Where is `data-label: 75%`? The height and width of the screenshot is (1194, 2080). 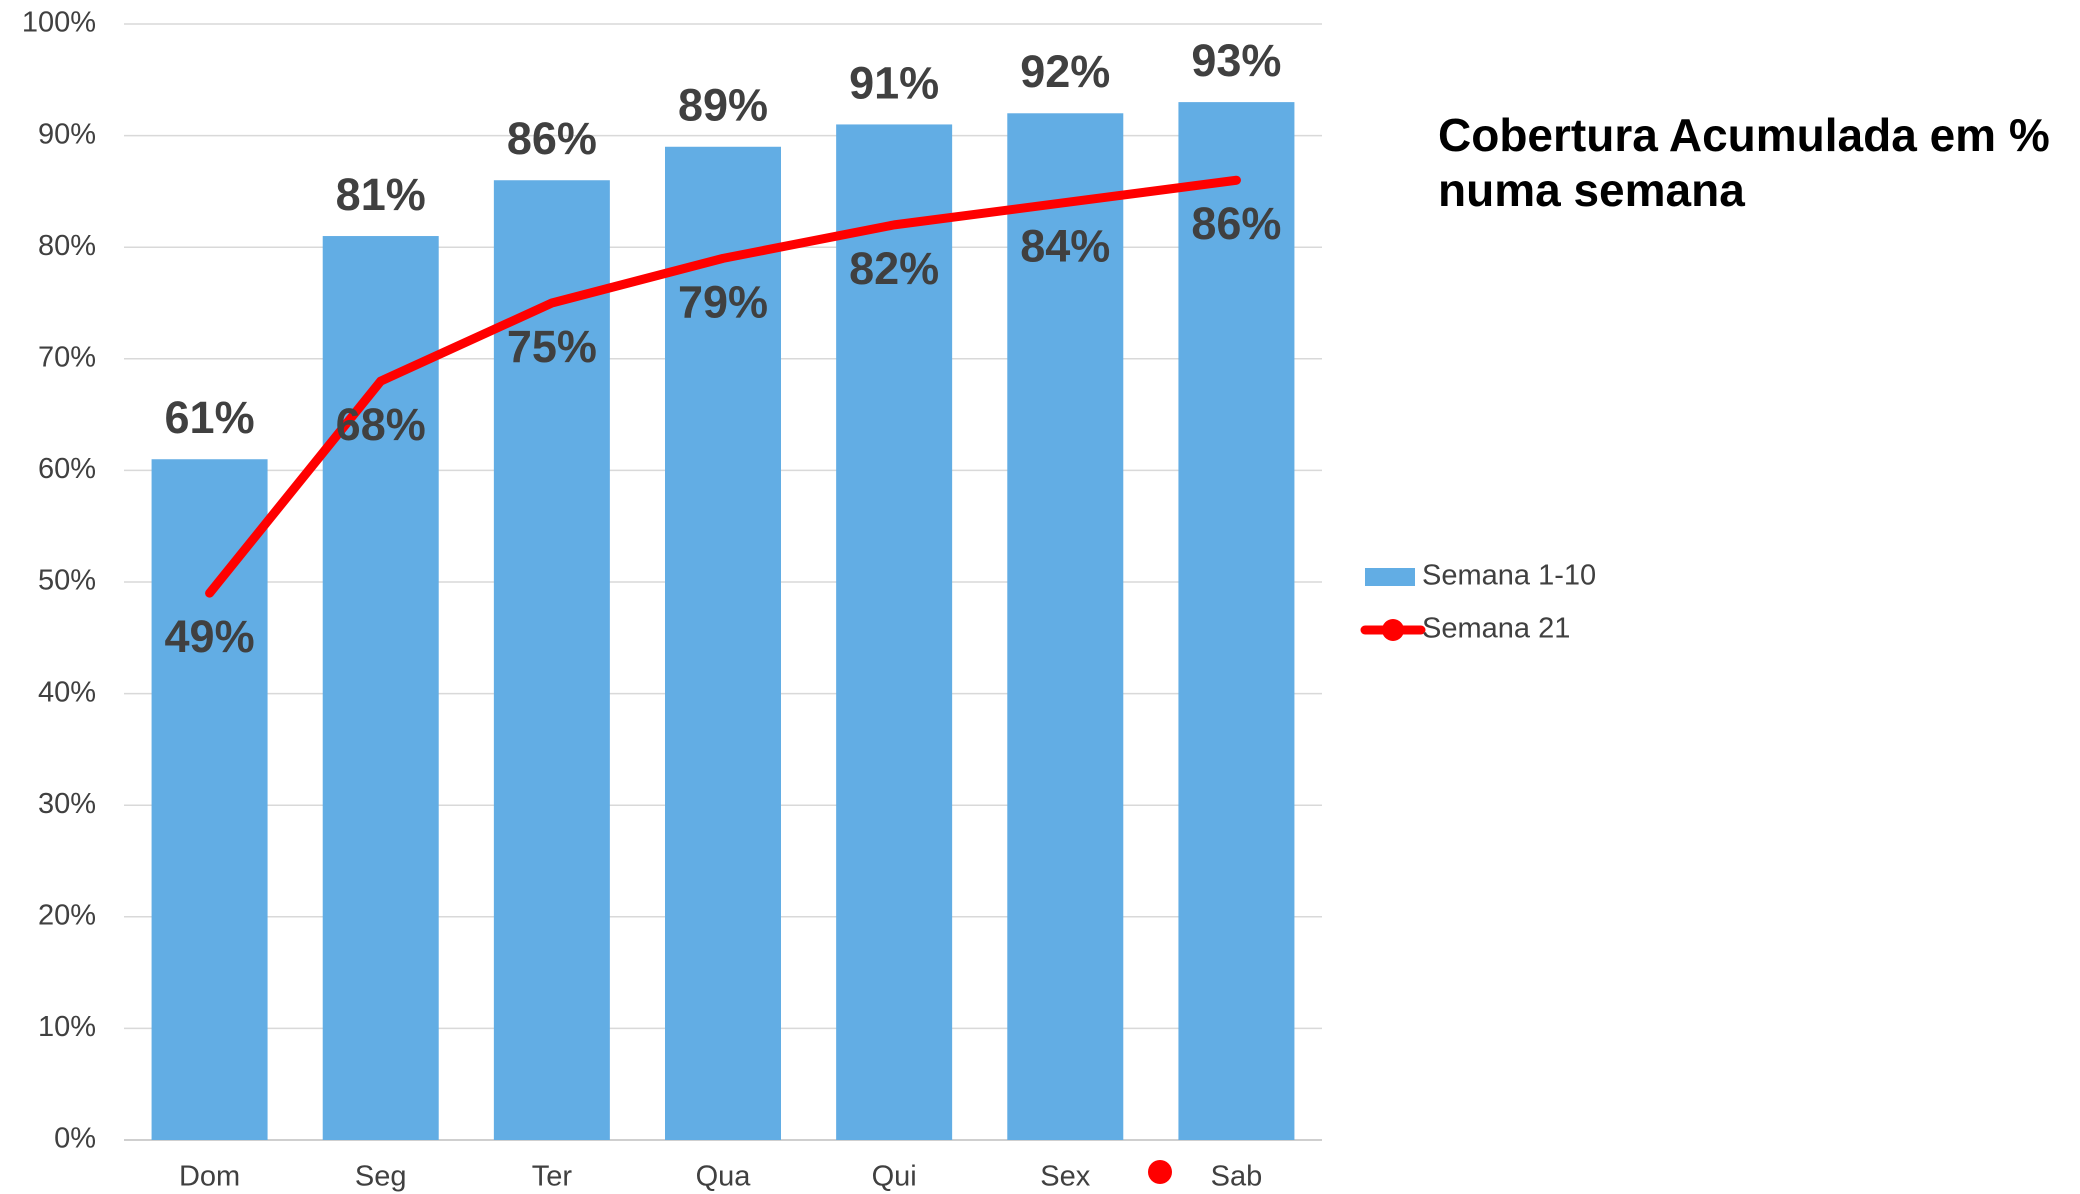
data-label: 75% is located at coordinates (552, 346).